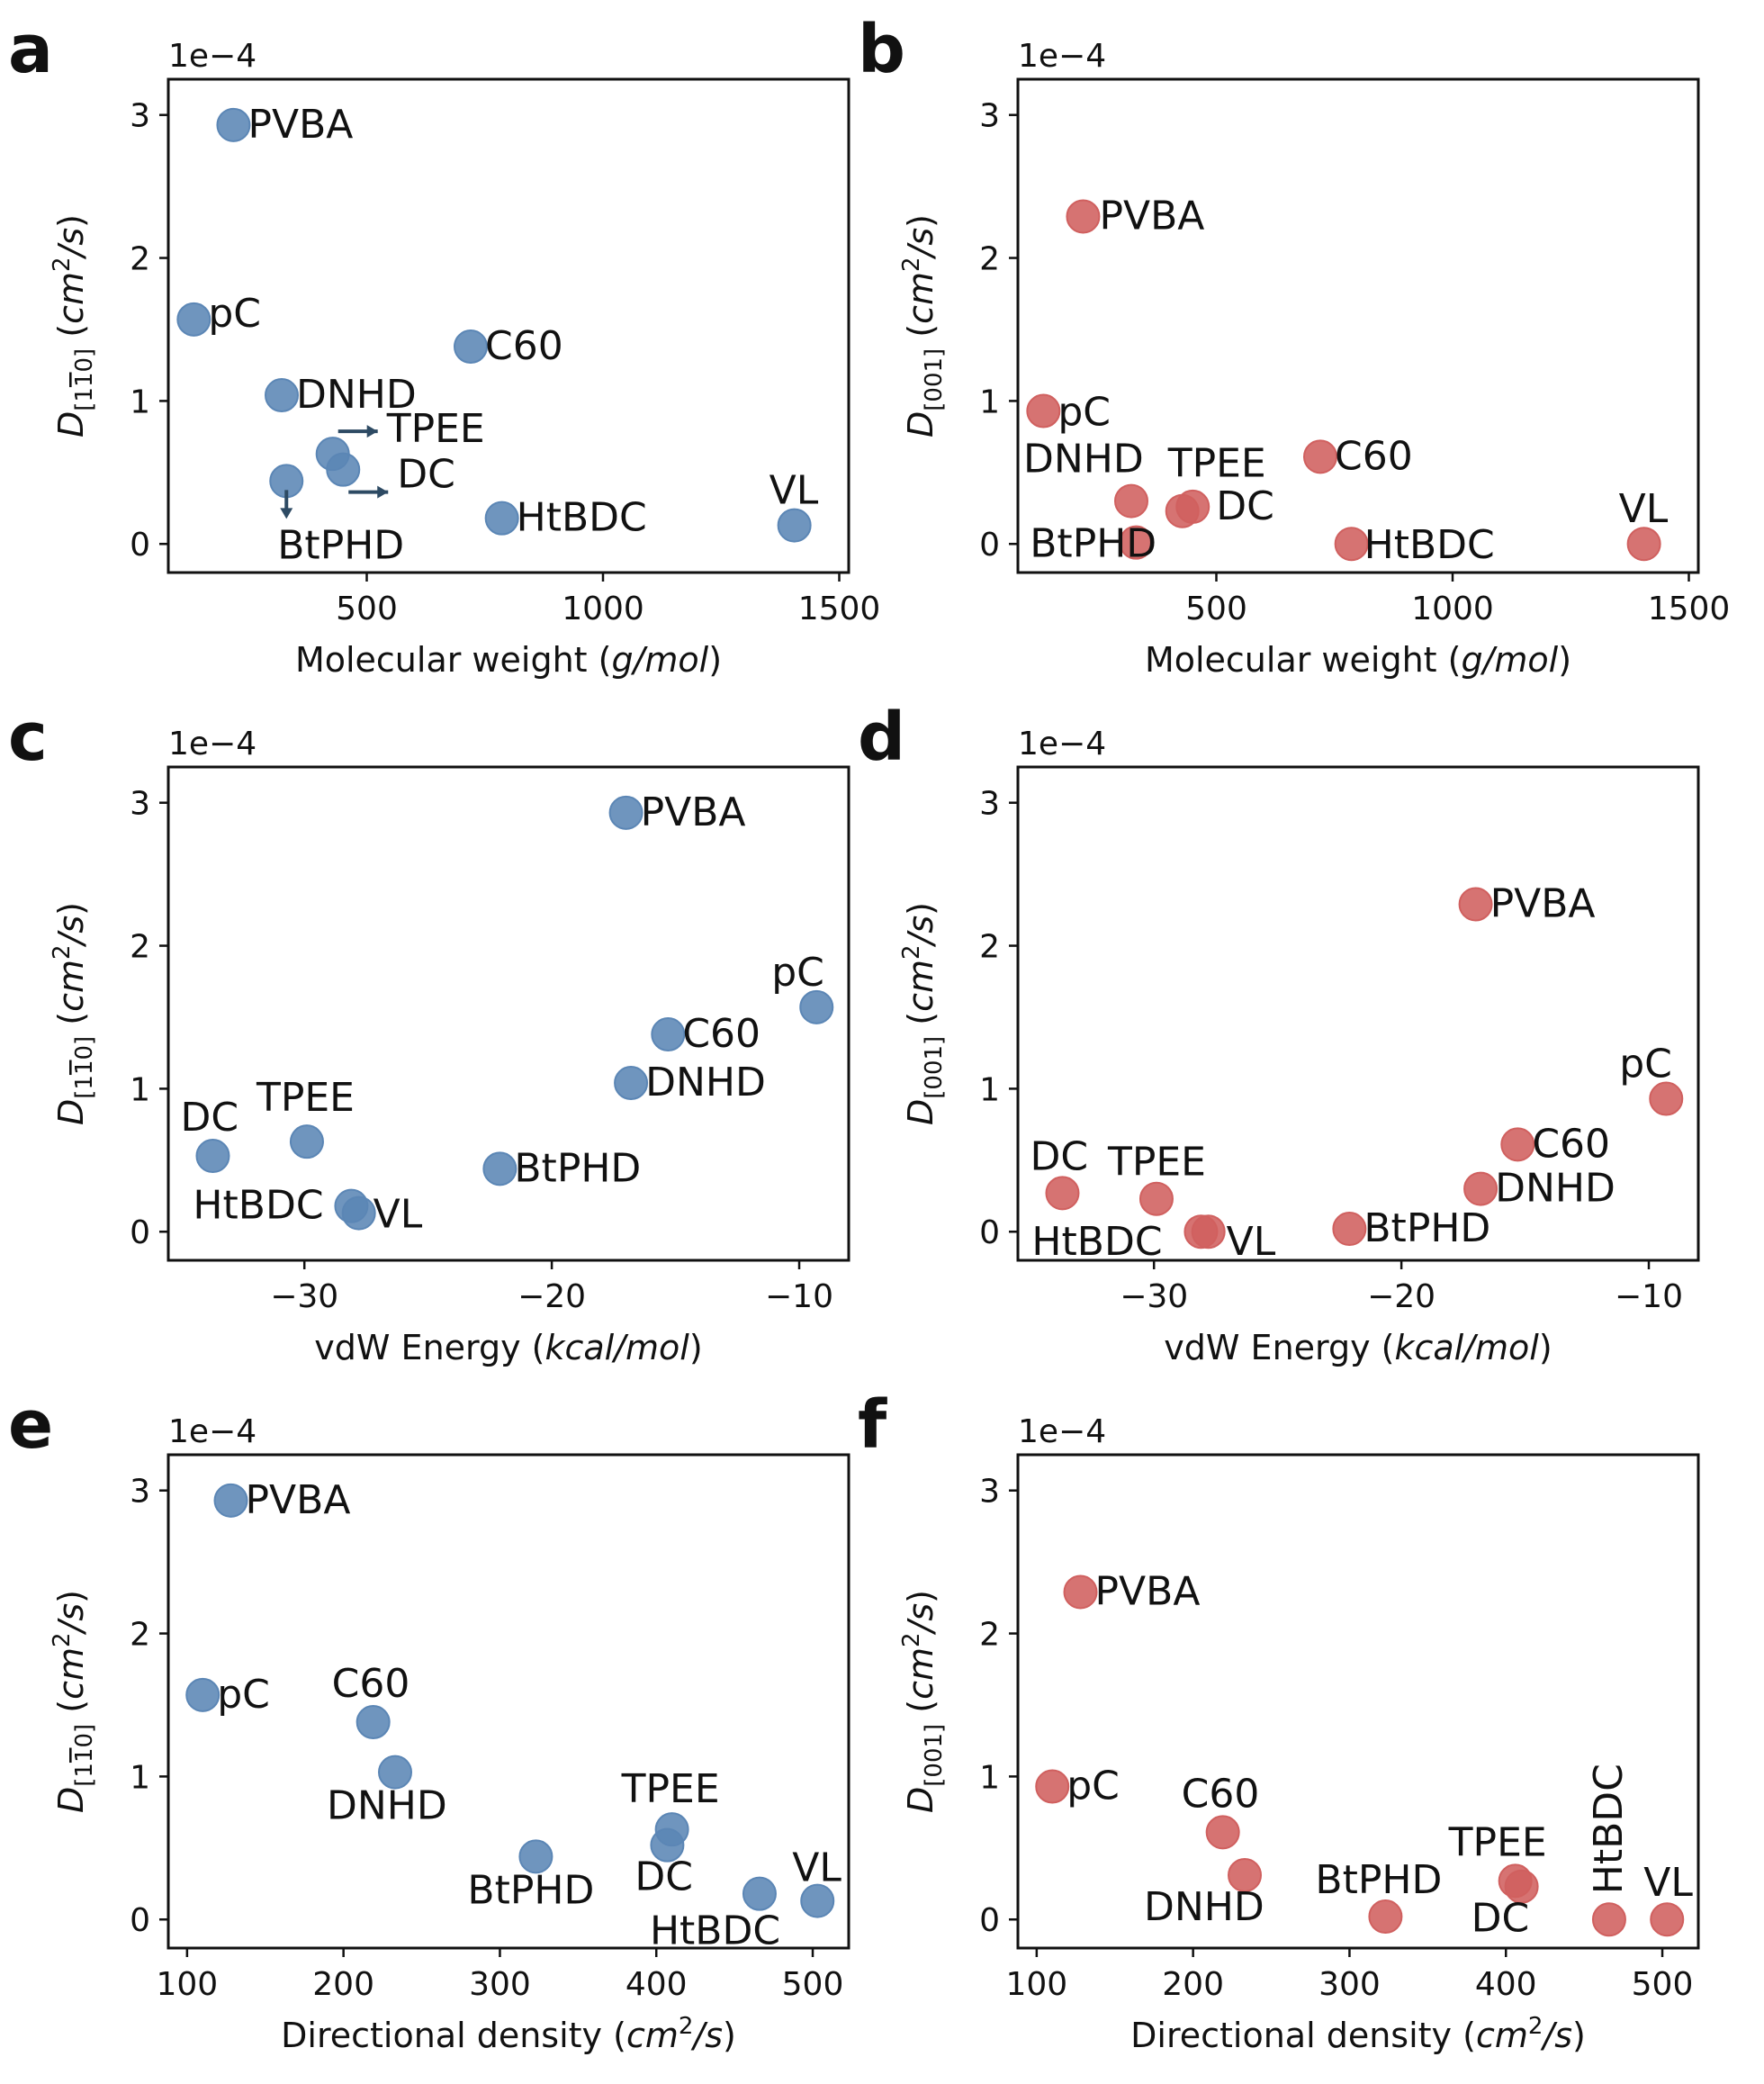 The height and width of the screenshot is (2084, 1764). I want to click on point-label: VL, so click(1668, 1883).